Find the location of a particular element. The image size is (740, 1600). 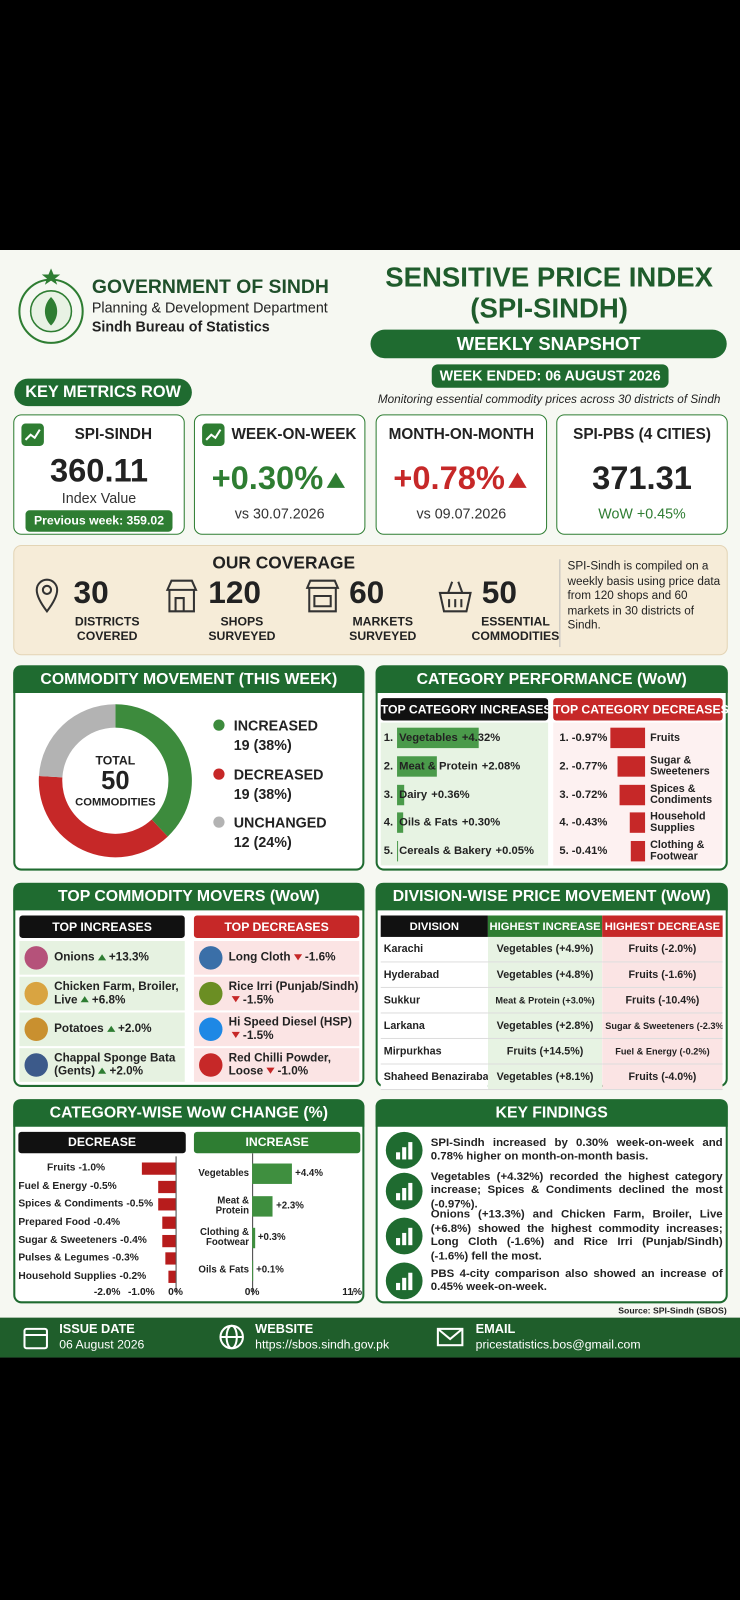

source: Source: SPI-Sindh (SBOS) is located at coordinates (672, 1310).